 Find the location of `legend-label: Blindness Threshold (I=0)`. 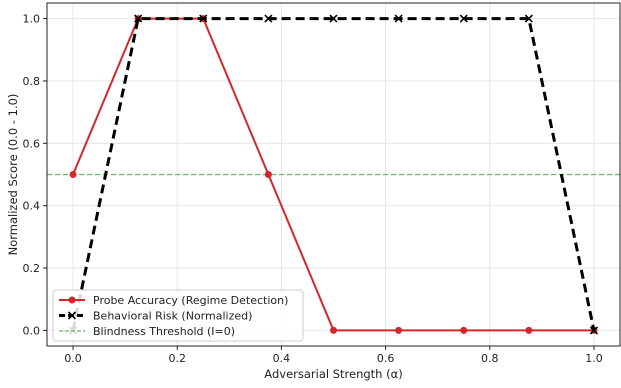

legend-label: Blindness Threshold (I=0) is located at coordinates (164, 331).